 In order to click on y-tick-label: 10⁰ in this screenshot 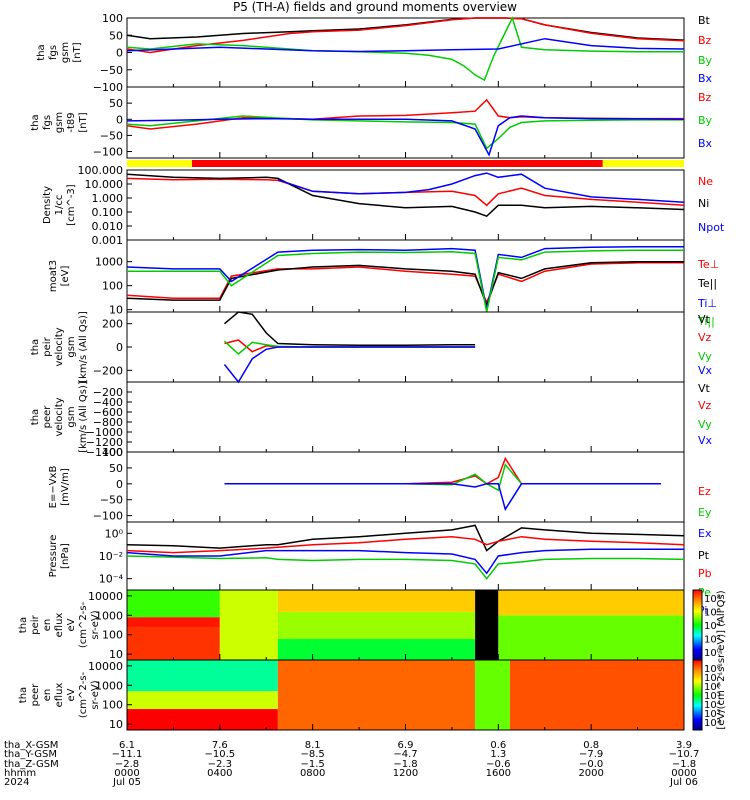, I will do `click(114, 533)`.